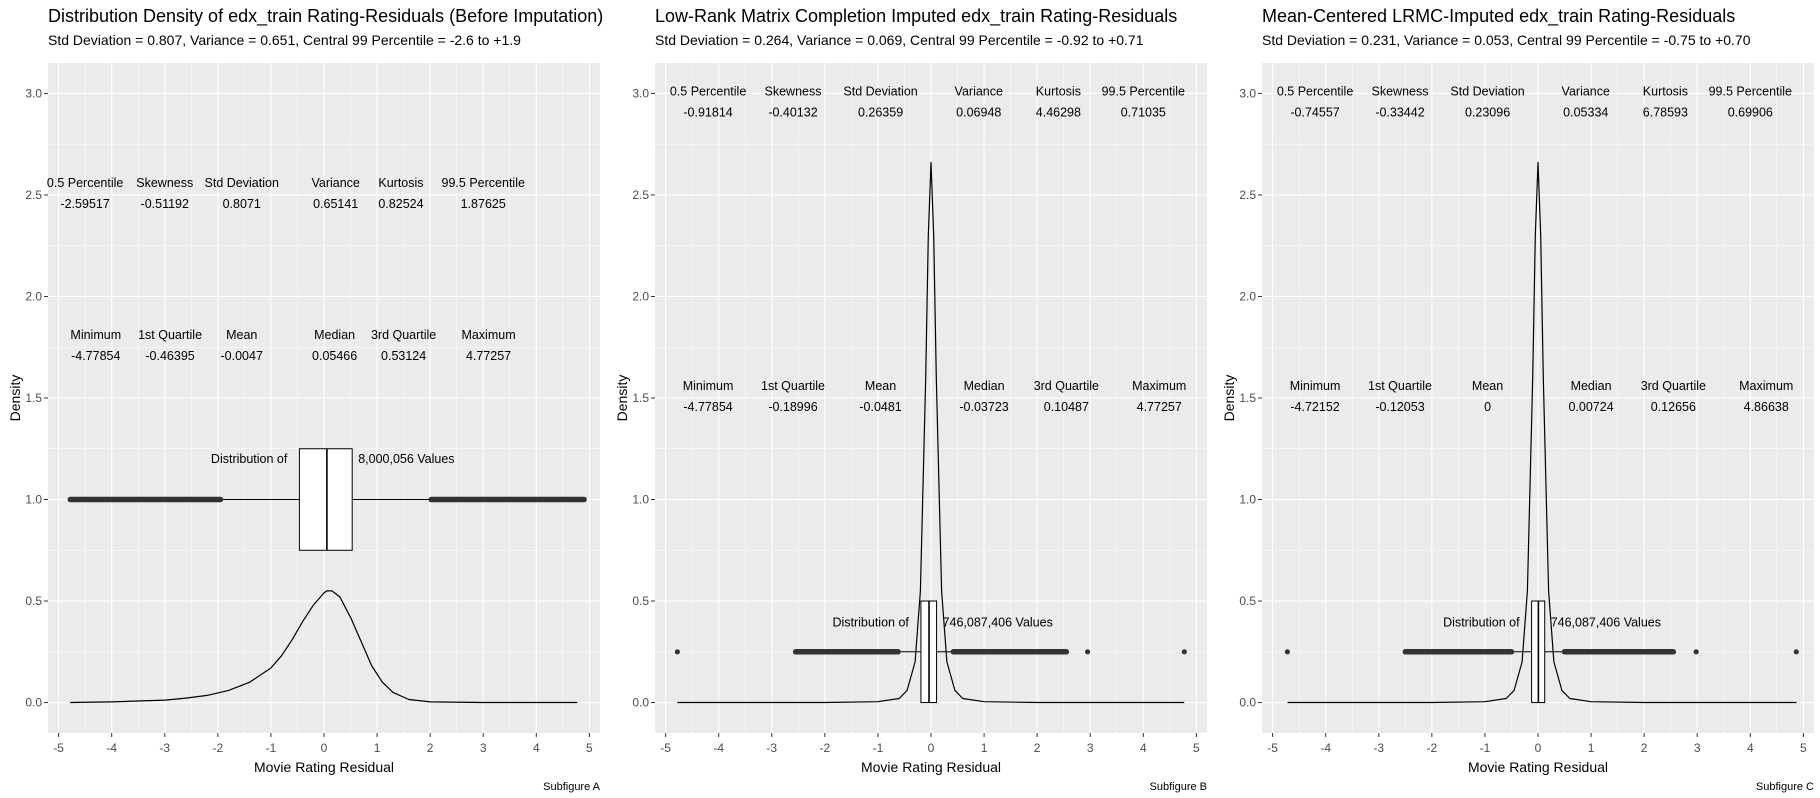  Describe the element at coordinates (1750, 112) in the screenshot. I see `stat-value: 0.69906` at that location.